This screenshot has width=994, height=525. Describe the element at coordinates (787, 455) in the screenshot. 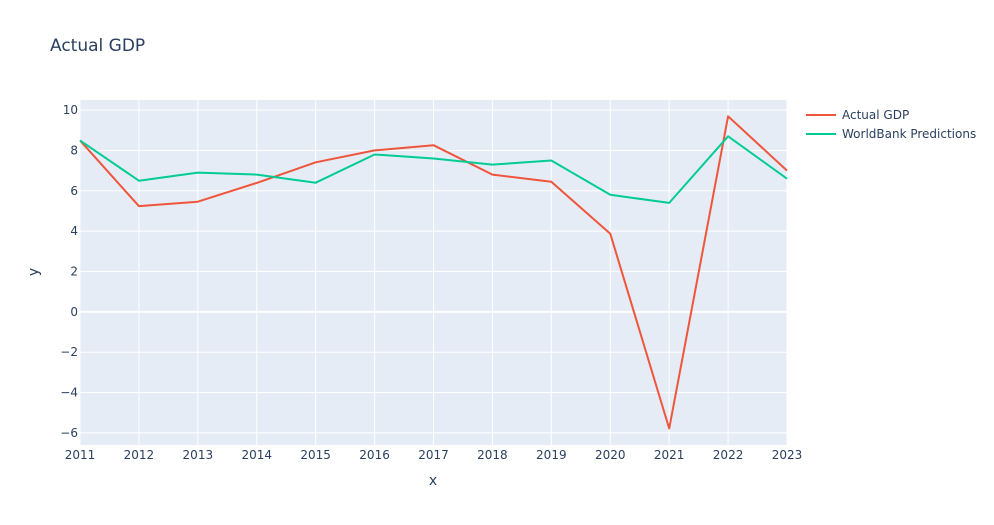

I see `x-tick-label: 2023` at that location.